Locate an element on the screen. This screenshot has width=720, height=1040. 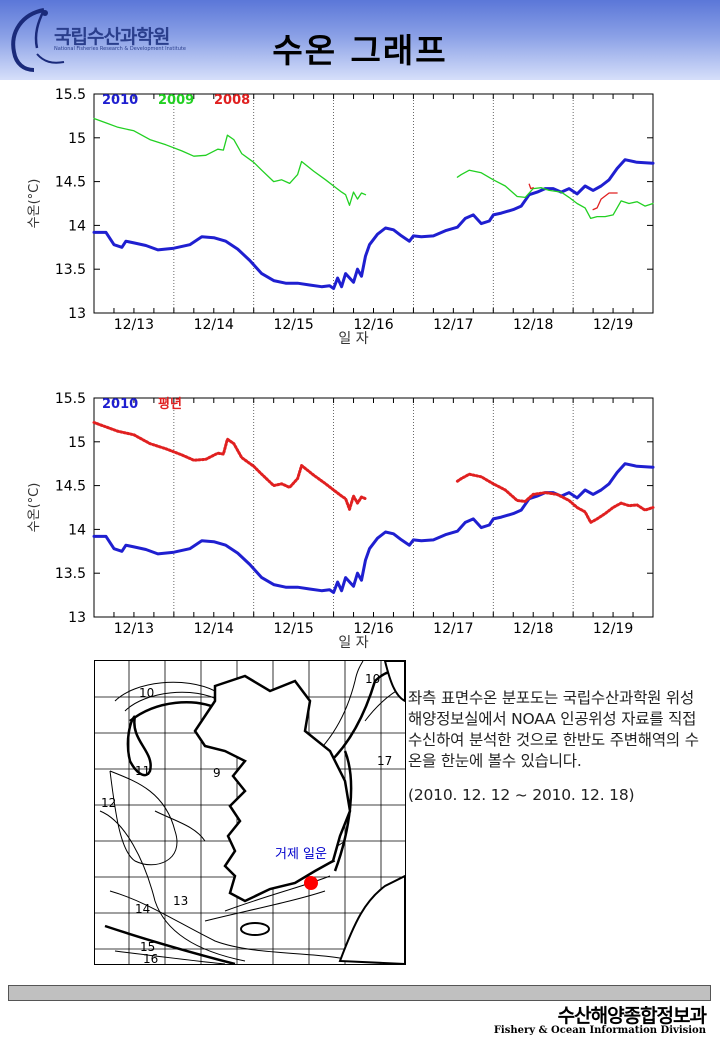
header-background is located at coordinates (360, 40).